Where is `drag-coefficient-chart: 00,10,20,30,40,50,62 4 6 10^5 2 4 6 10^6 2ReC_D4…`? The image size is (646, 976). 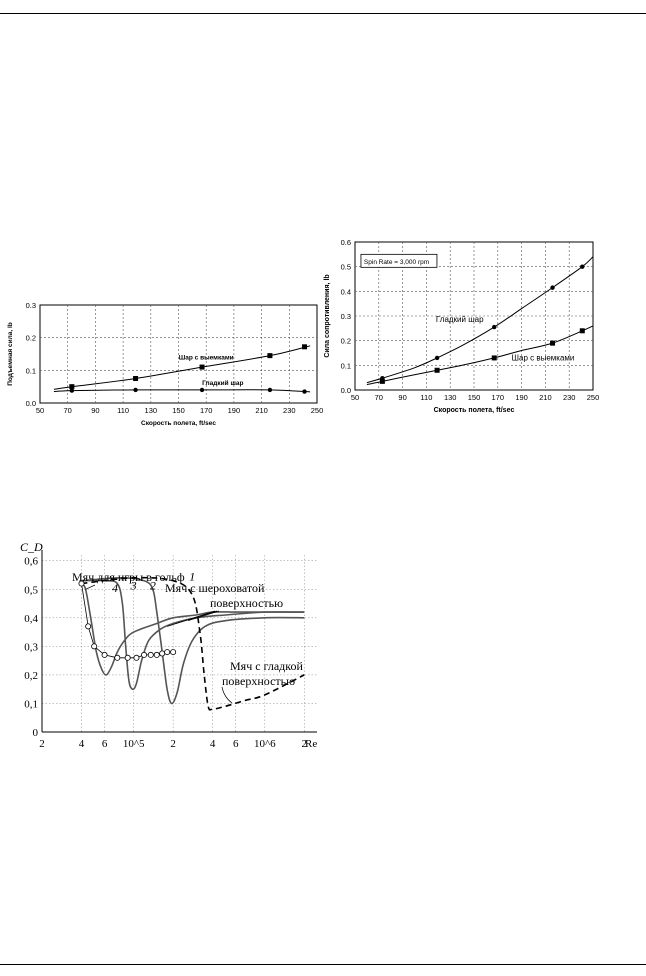
drag-coefficient-chart: 00,10,20,30,40,50,62 4 6 10^5 2 4 6 10^6 2ReC_D4… is located at coordinates (168, 645).